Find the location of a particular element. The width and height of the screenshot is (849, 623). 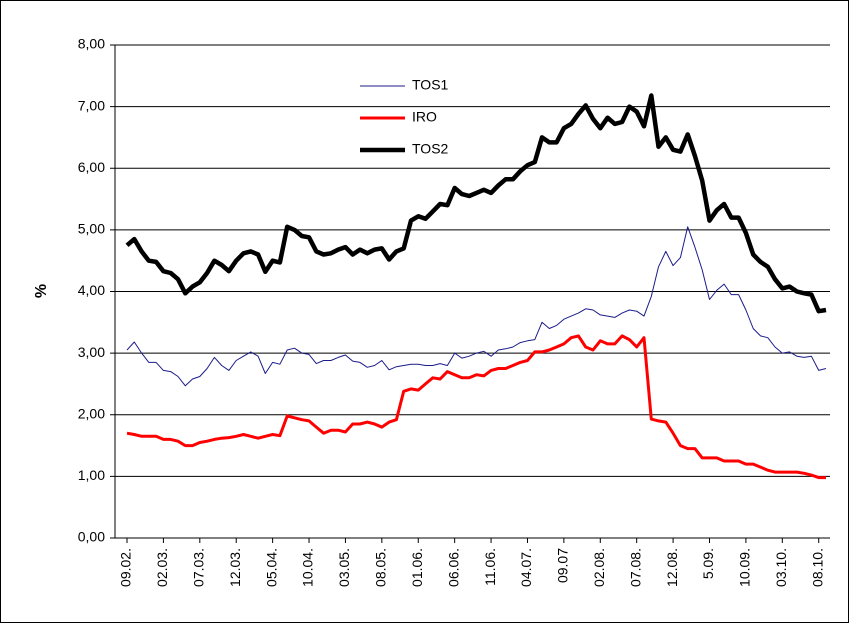

x-tick-label: 07.03. is located at coordinates (199, 567).